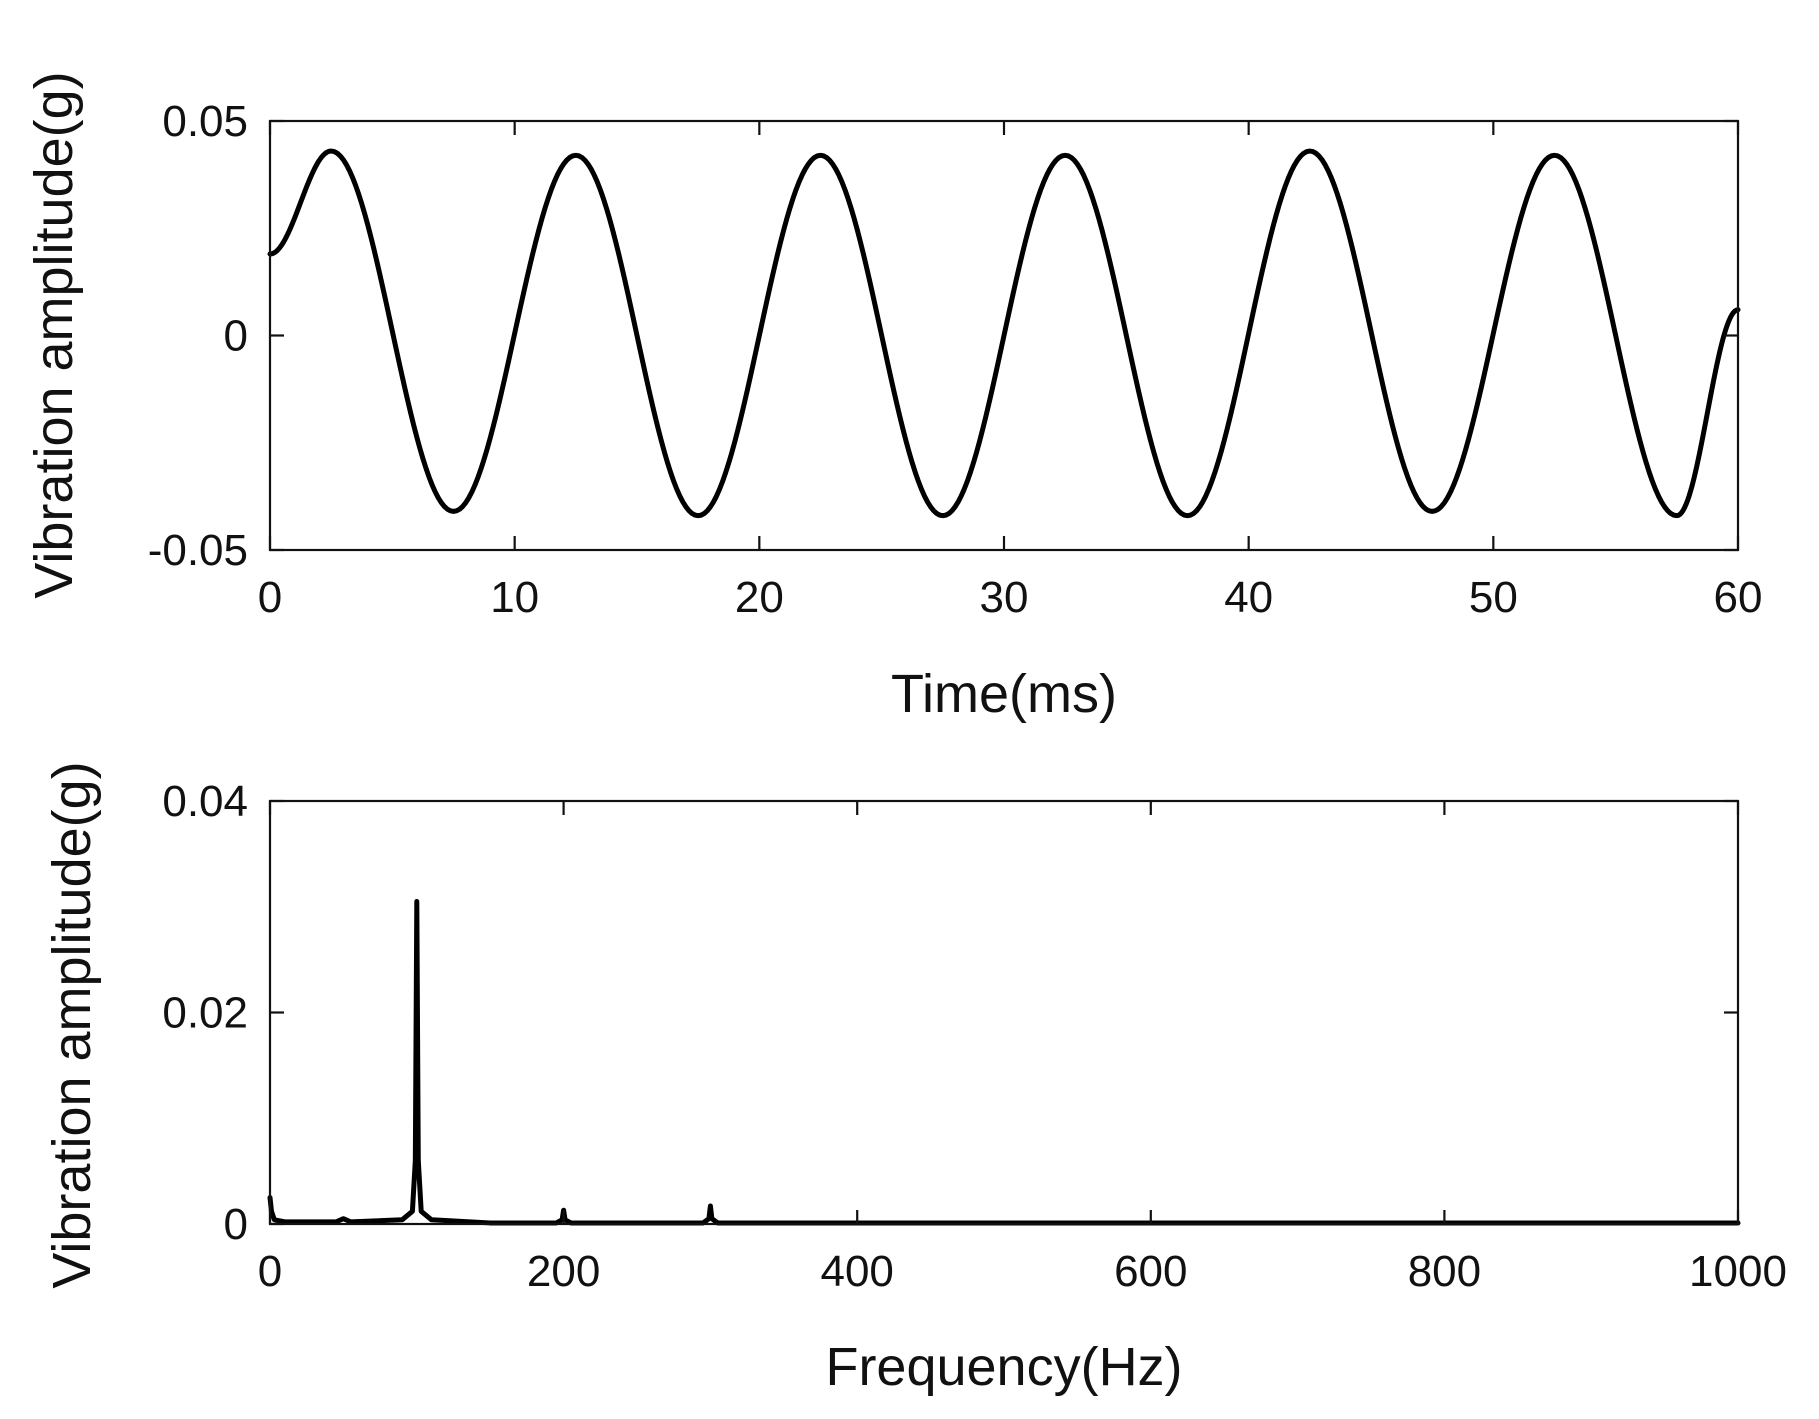 The height and width of the screenshot is (1419, 1819). I want to click on x-tick-label: 600, so click(1150, 1271).